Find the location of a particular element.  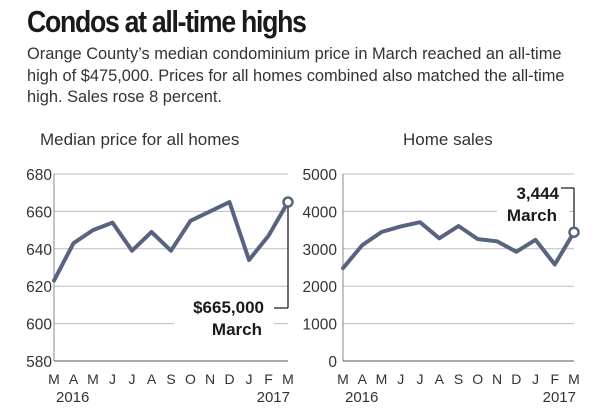

price-series-line is located at coordinates (171, 241).